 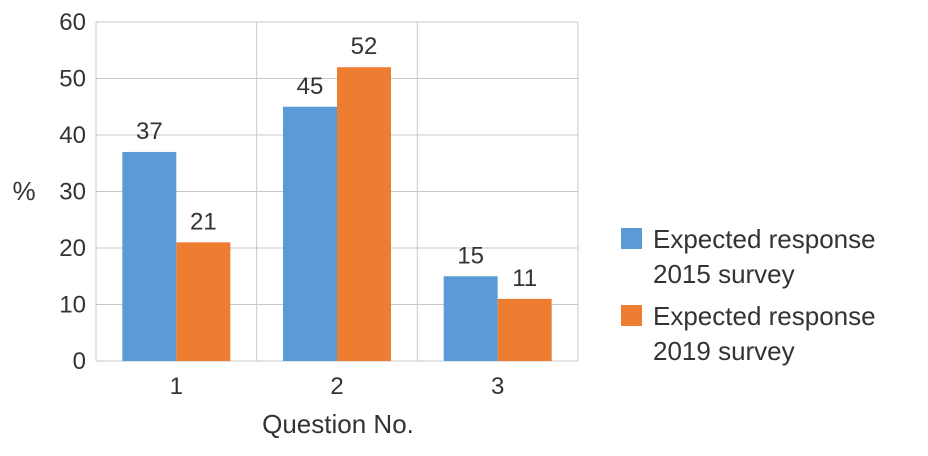 I want to click on x-axis-label: Question No., so click(x=338, y=424).